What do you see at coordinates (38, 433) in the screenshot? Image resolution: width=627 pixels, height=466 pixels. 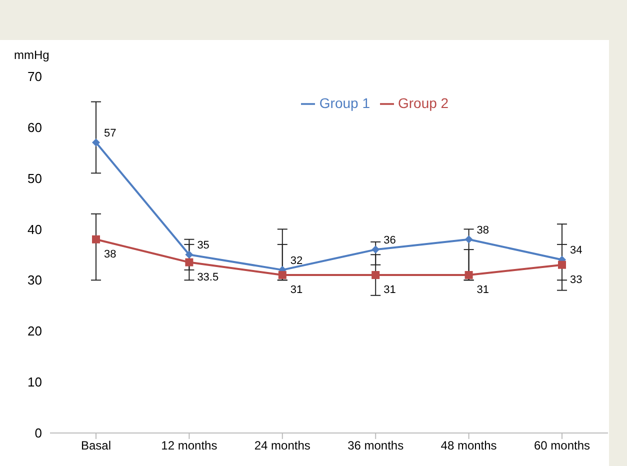 I see `y-tick-label: 0` at bounding box center [38, 433].